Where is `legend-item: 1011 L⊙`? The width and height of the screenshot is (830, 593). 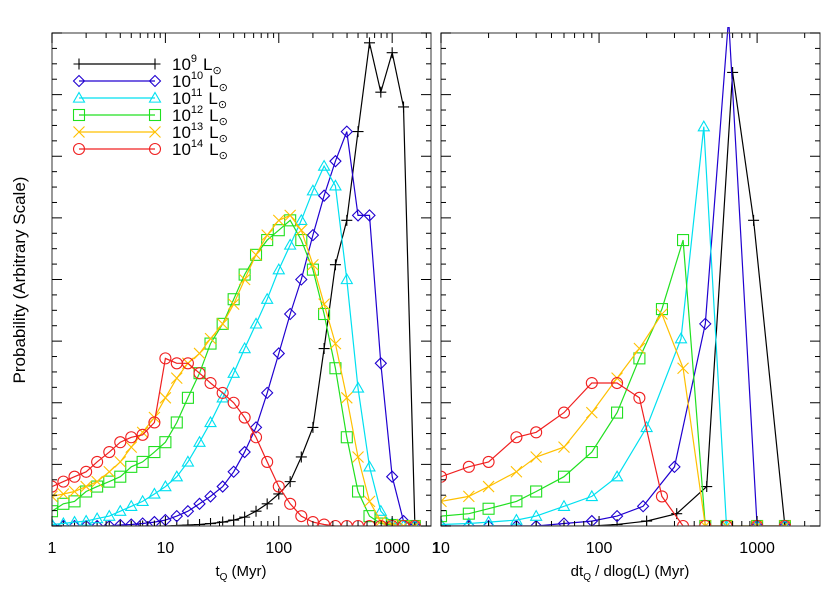 legend-item: 1011 L⊙ is located at coordinates (149, 99).